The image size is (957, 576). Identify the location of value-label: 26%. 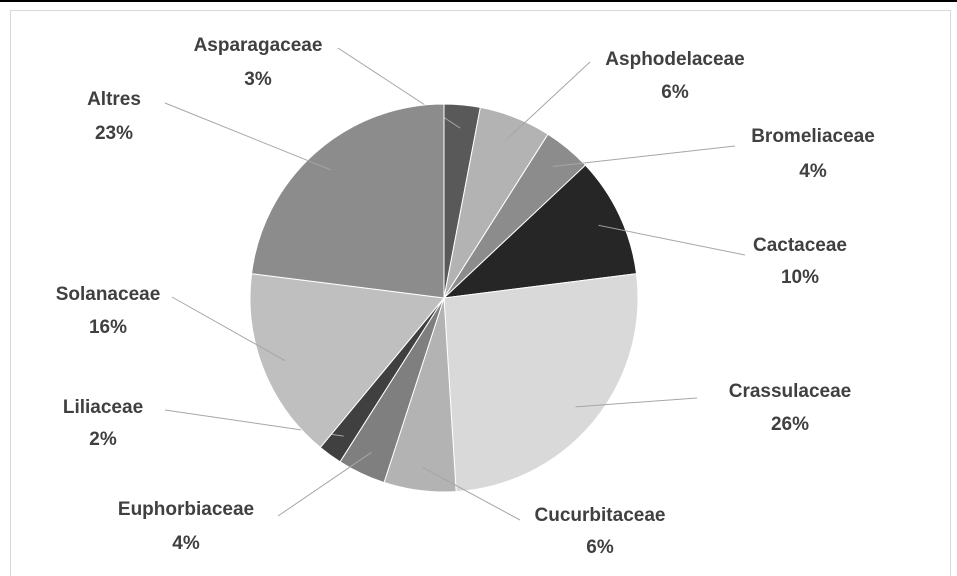
(790, 424).